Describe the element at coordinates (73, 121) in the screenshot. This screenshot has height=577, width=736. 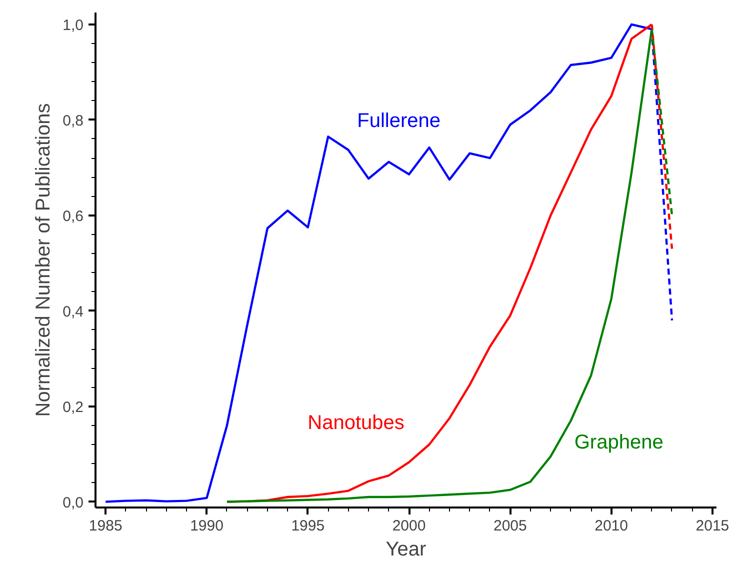
I see `y-tick-label: 0,8` at that location.